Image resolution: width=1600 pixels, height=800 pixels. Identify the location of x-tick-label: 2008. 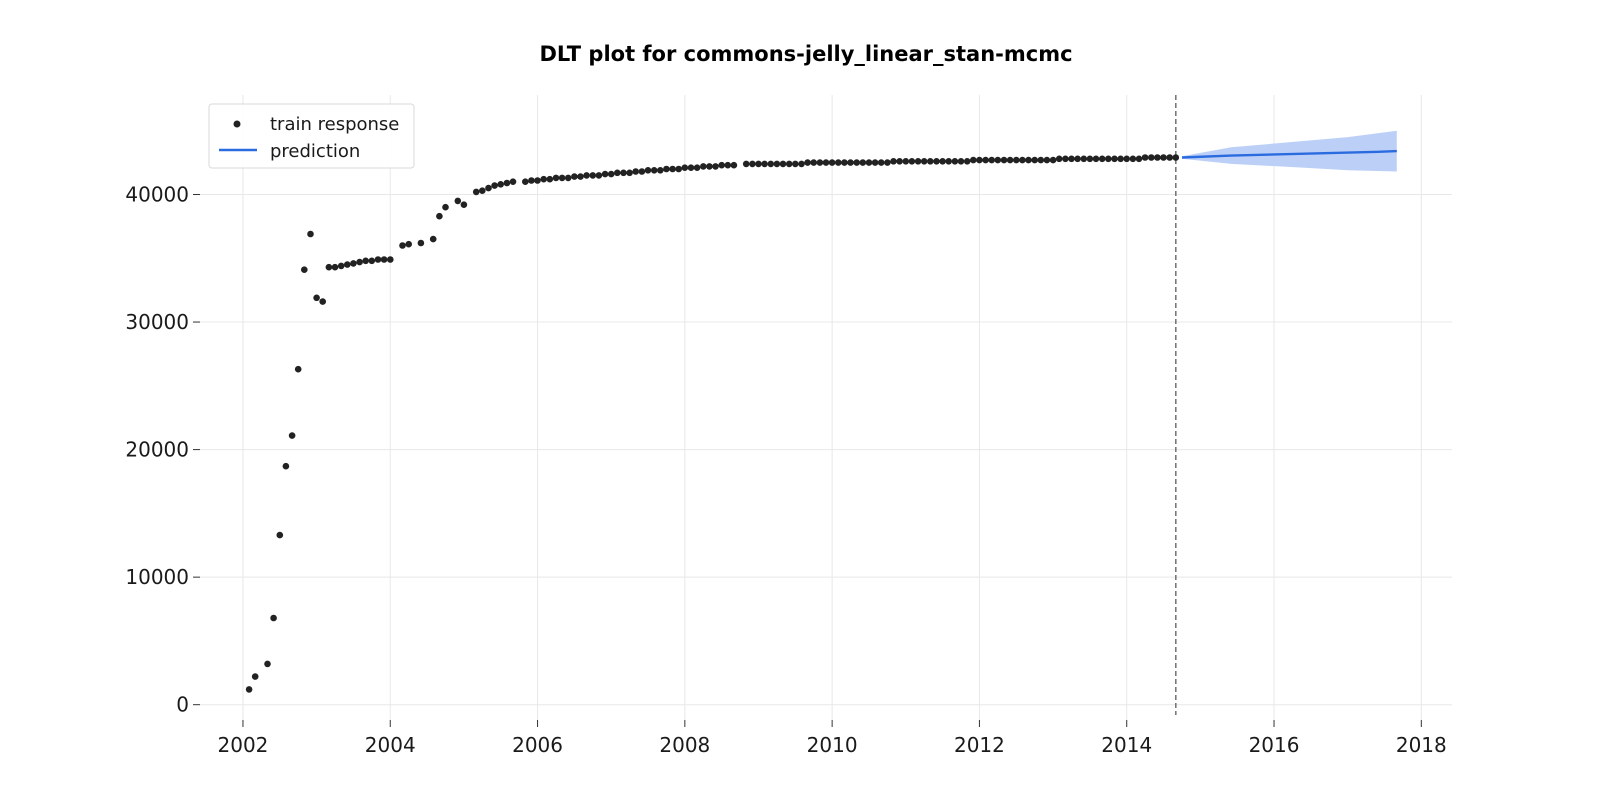
(684, 745).